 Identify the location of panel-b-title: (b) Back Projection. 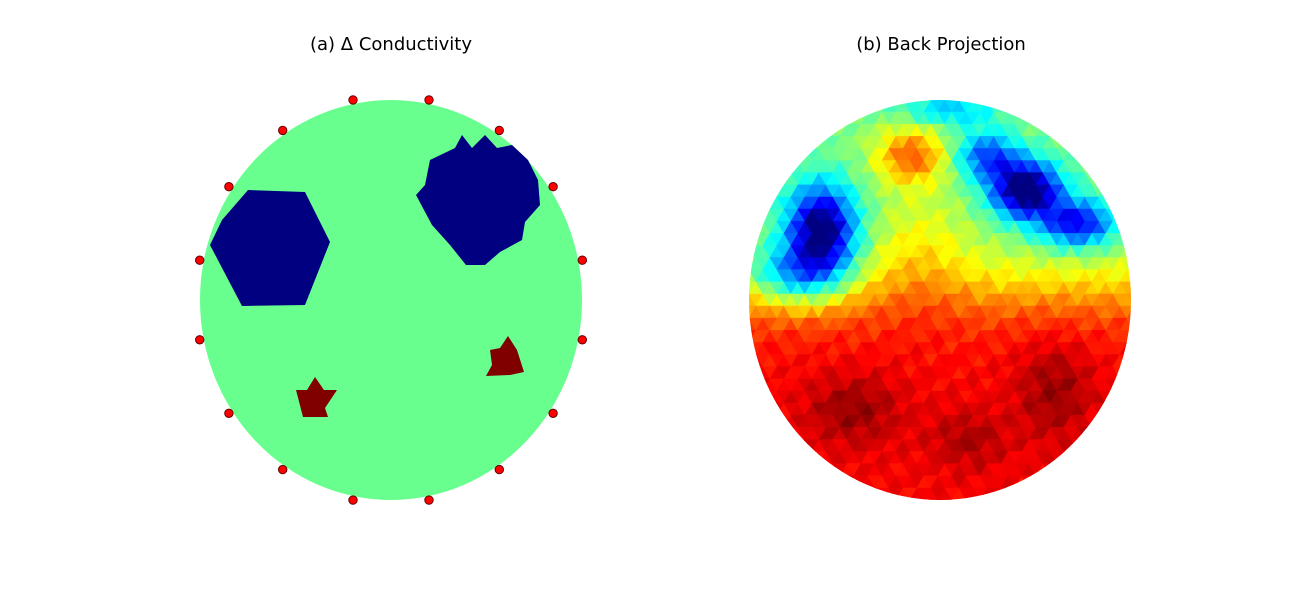
(941, 44).